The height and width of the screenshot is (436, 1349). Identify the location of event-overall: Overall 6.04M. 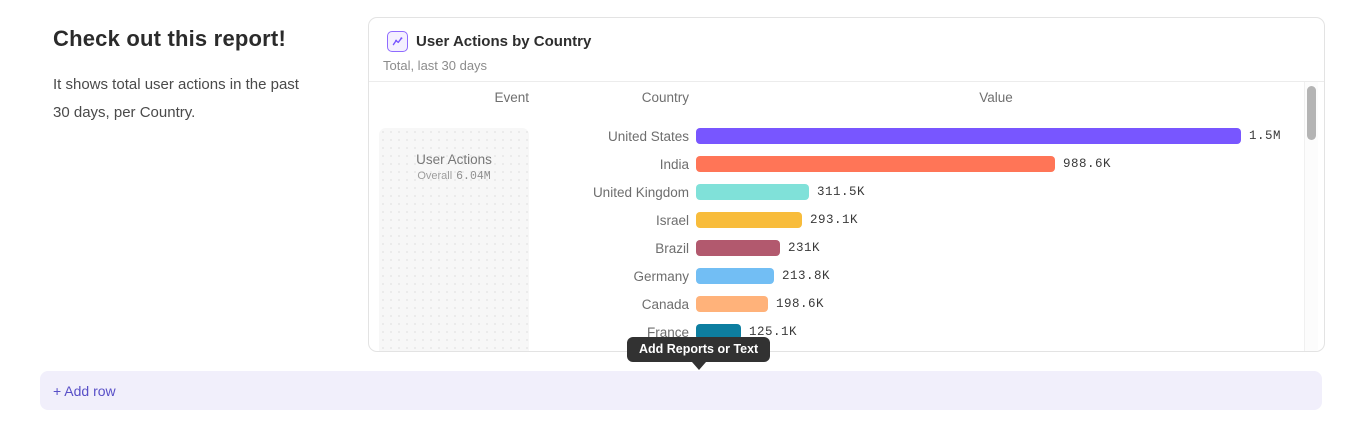
(454, 176).